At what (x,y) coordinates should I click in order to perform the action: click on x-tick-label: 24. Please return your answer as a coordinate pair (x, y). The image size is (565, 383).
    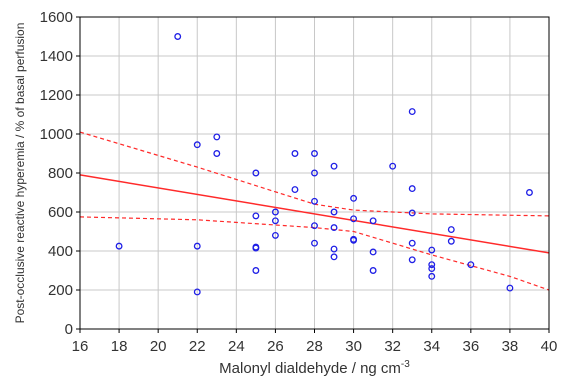
    Looking at the image, I should click on (236, 346).